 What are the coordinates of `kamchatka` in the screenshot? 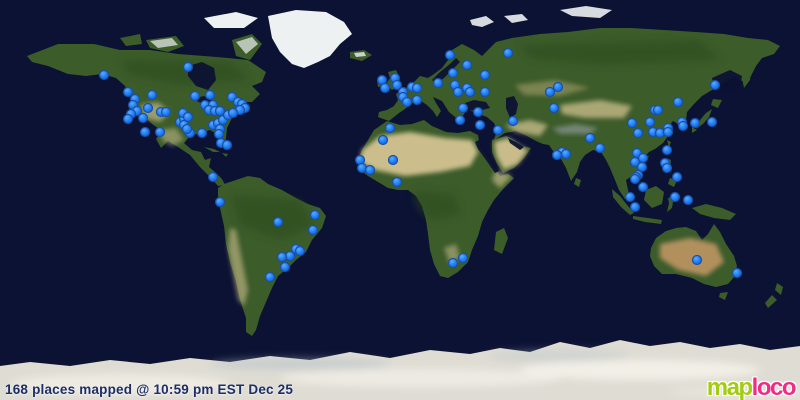 It's located at (747, 74).